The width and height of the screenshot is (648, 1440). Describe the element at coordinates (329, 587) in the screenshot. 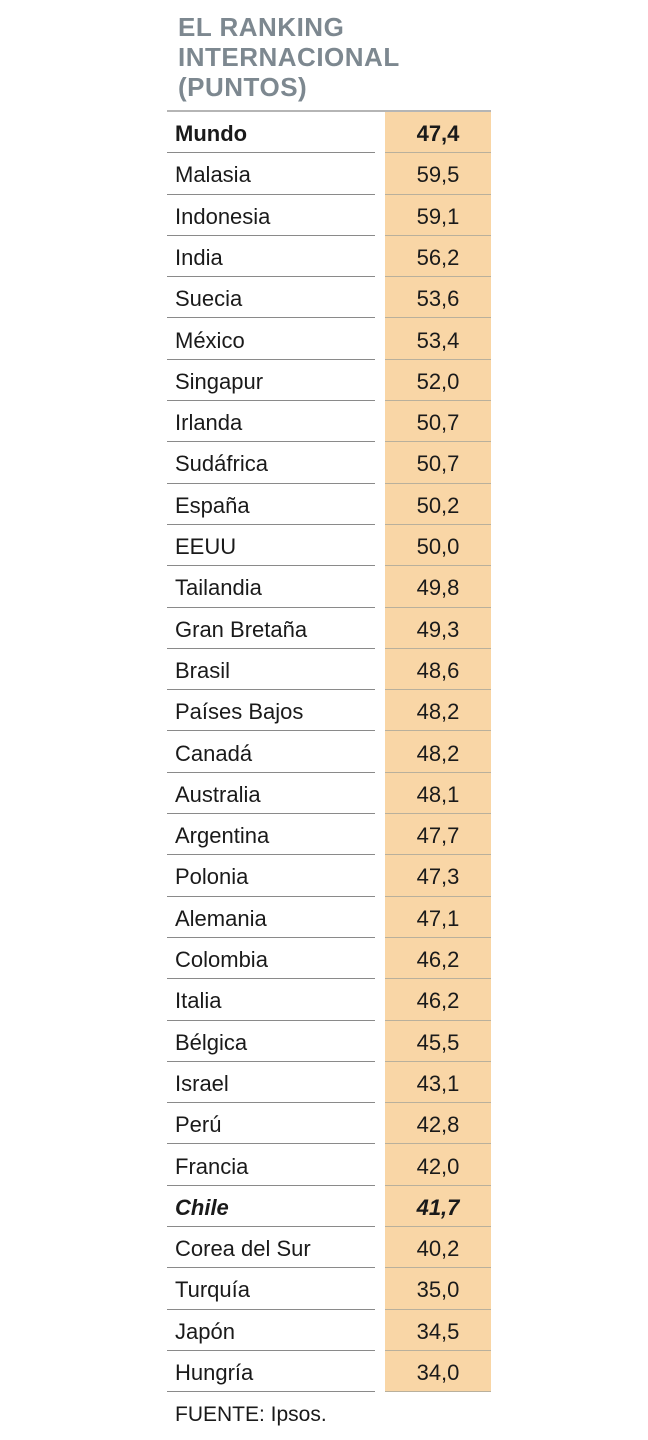

I see `table-row: Tailandia 49,8` at that location.